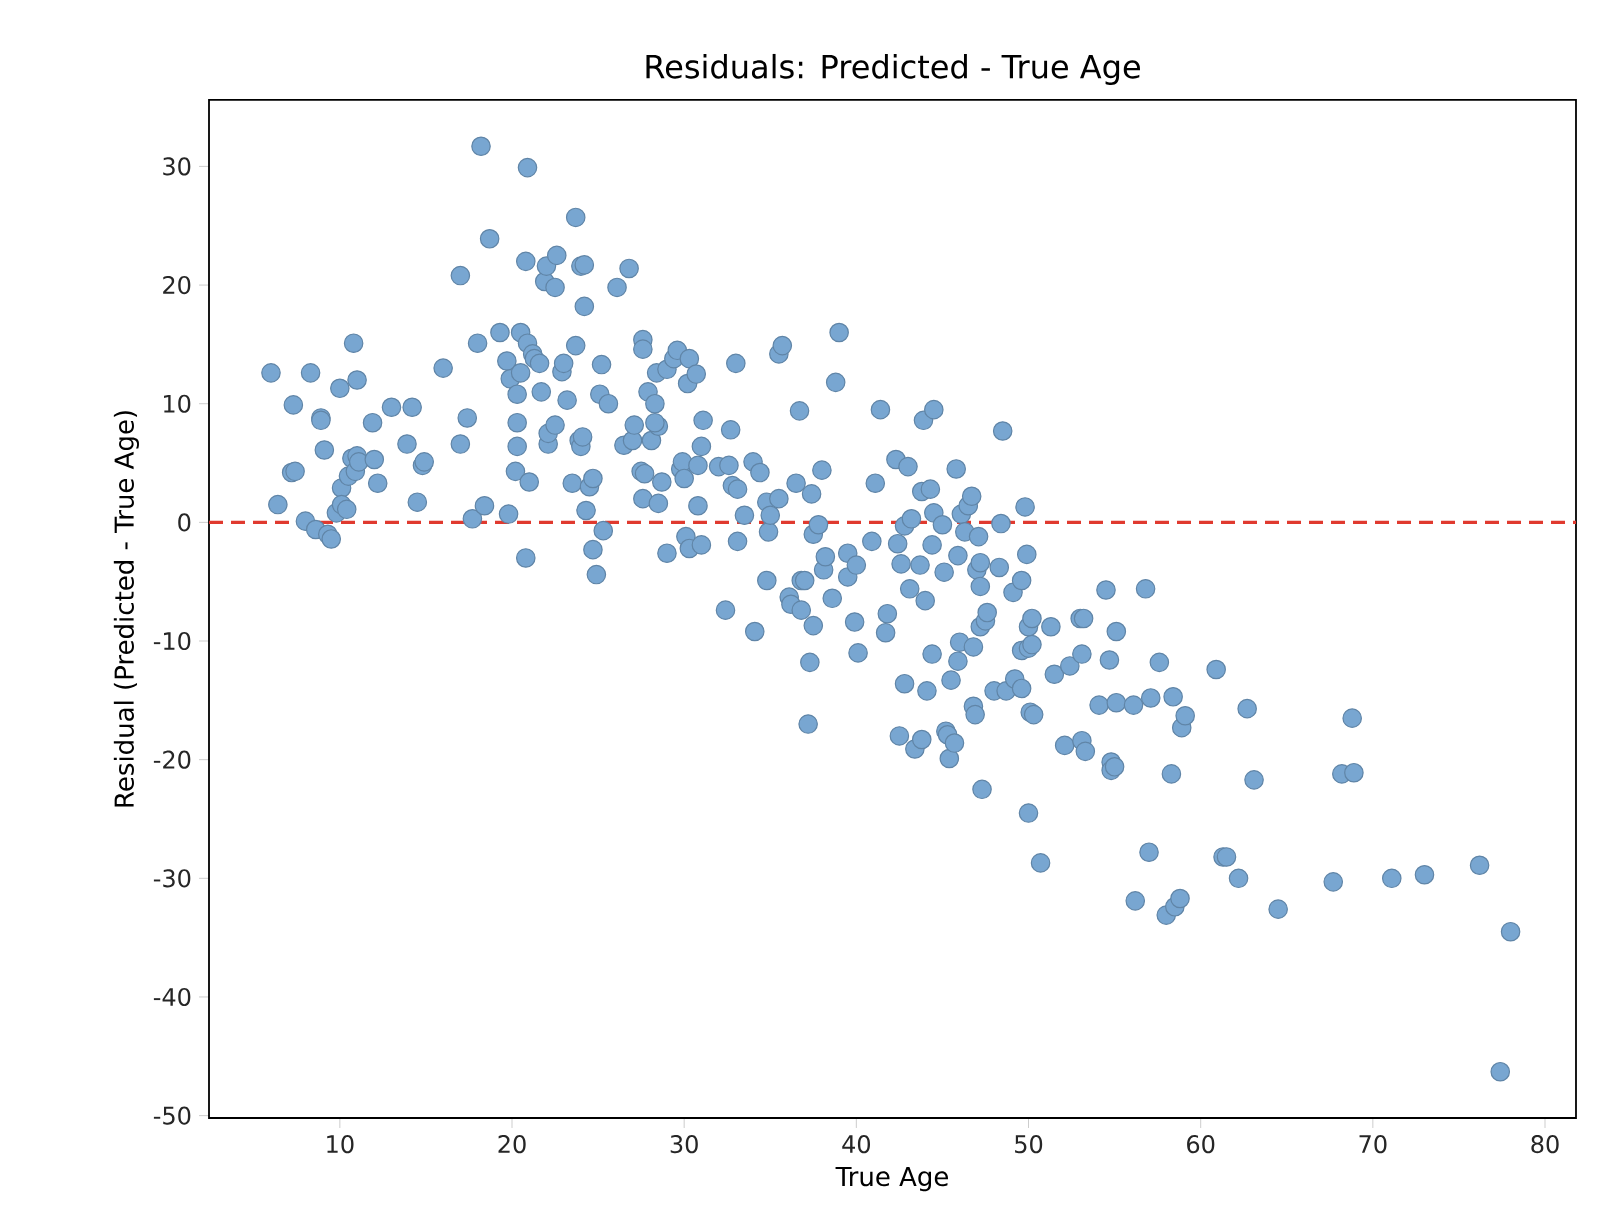 The width and height of the screenshot is (1614, 1219). I want to click on y-tick-label: -40, so click(172, 997).